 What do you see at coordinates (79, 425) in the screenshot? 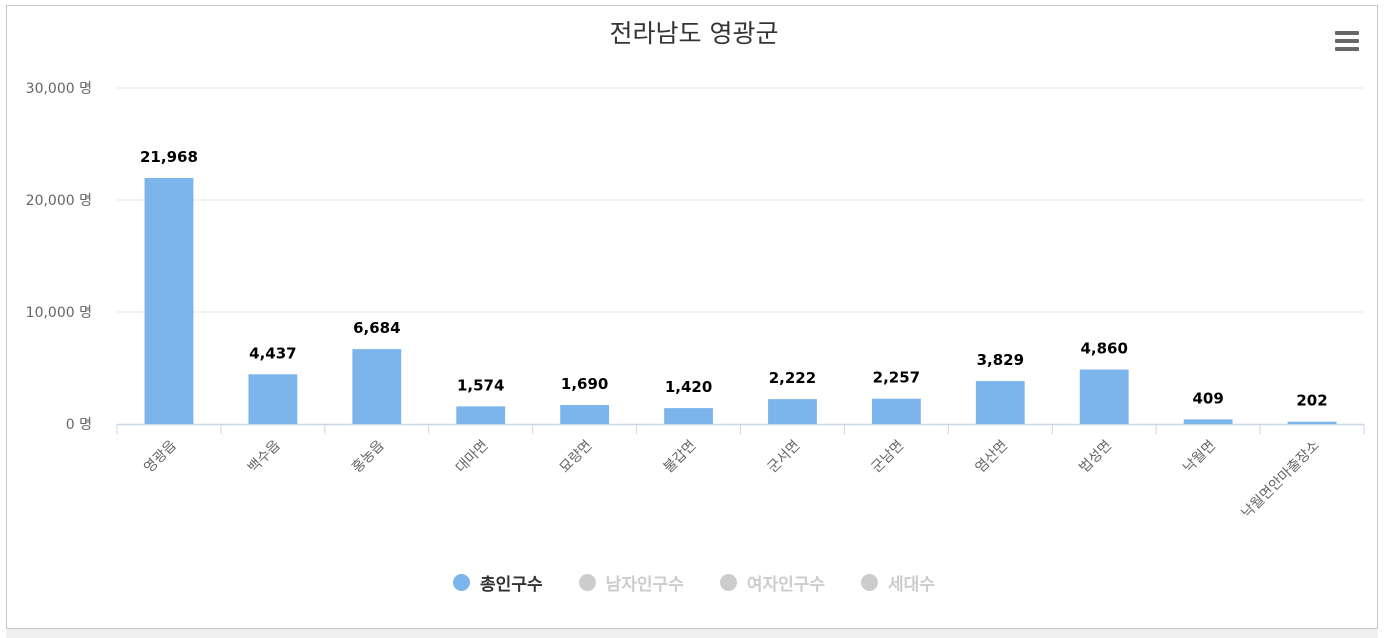
I see `y-tick-label: 0 명` at bounding box center [79, 425].